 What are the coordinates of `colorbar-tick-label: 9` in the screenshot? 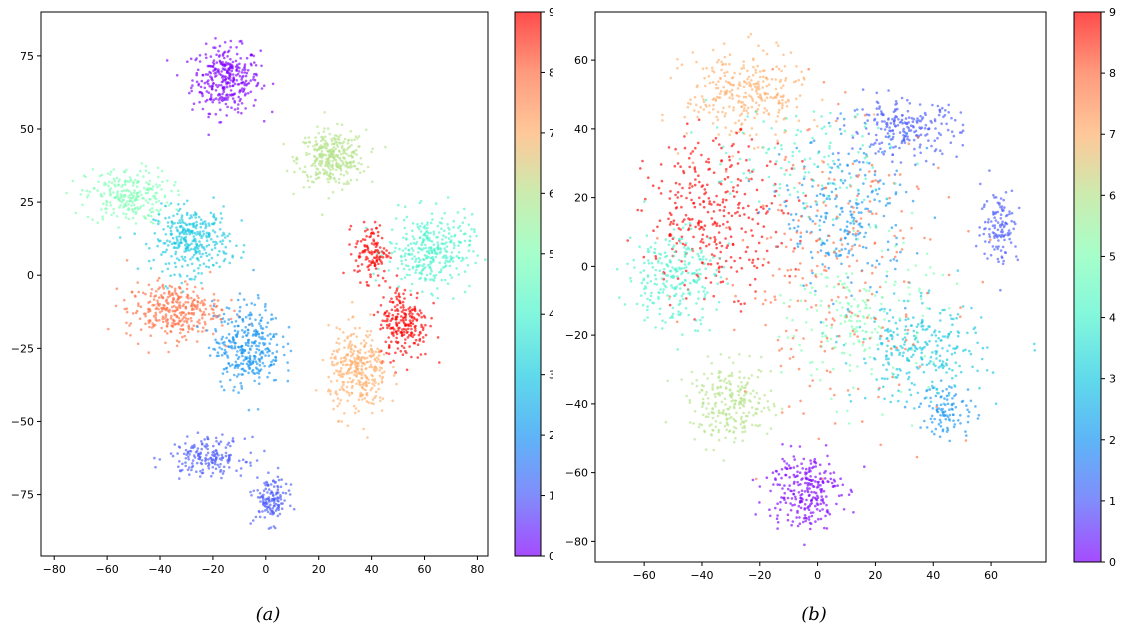 It's located at (552, 12).